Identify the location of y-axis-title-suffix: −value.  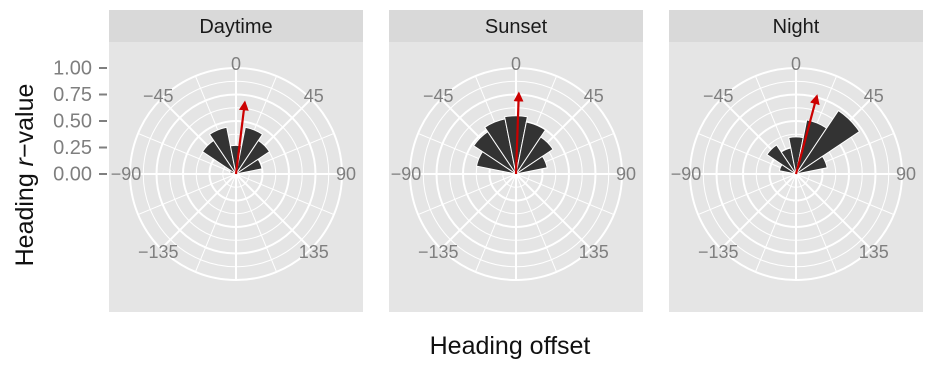
(25, 121).